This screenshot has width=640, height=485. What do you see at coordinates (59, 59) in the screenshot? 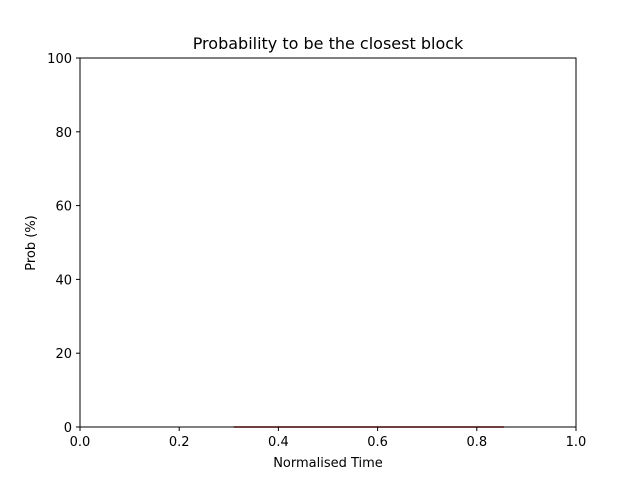
I see `y-tick-label: 100` at bounding box center [59, 59].